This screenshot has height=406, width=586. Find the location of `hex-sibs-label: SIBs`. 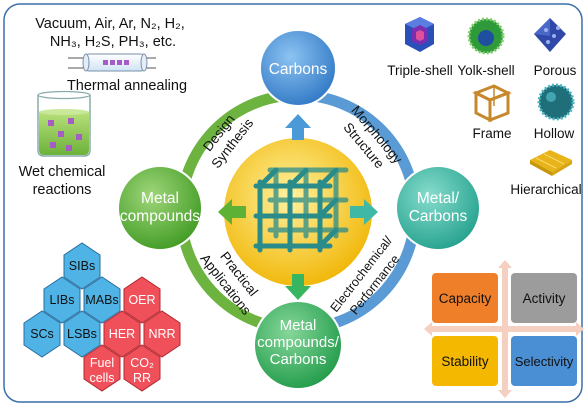

hex-sibs-label: SIBs is located at coordinates (82, 266).